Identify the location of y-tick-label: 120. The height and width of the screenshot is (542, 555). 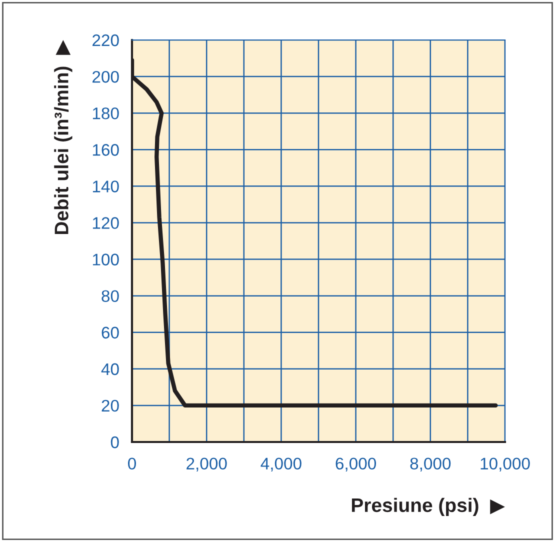
(105, 223).